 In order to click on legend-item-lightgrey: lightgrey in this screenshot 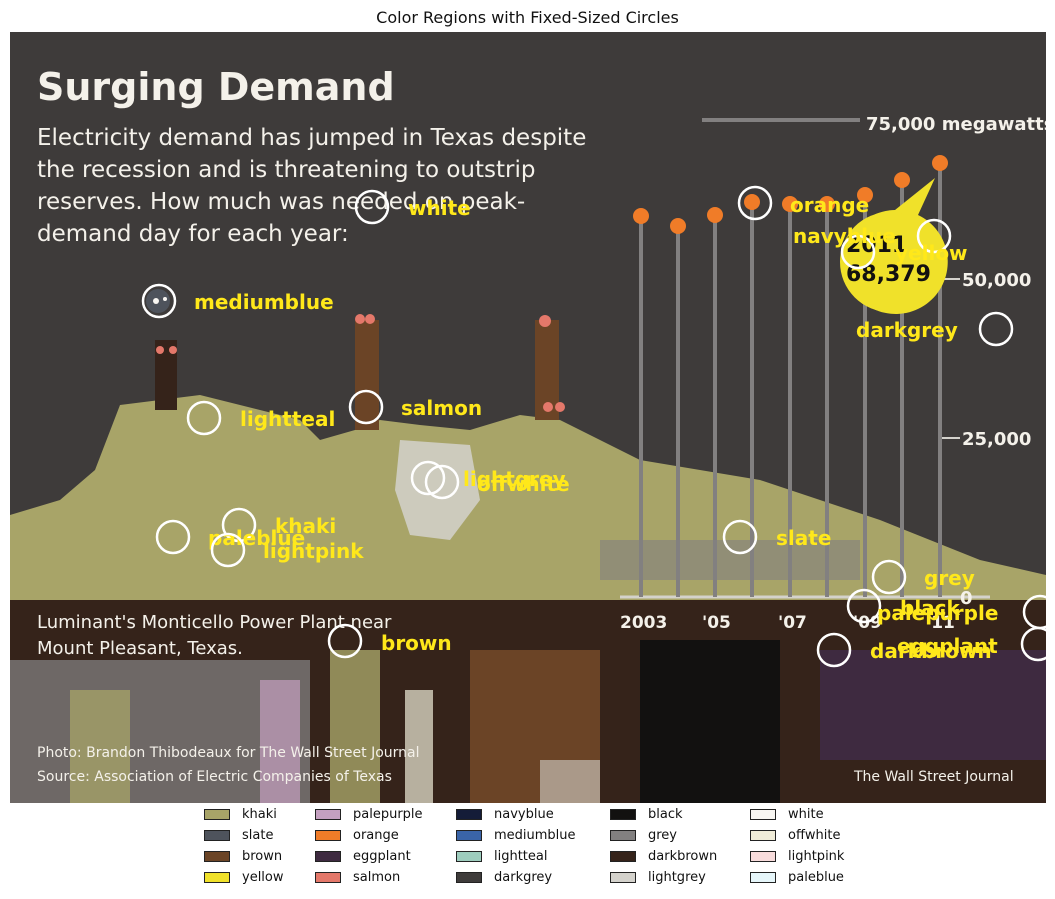, I will do `click(663, 877)`.